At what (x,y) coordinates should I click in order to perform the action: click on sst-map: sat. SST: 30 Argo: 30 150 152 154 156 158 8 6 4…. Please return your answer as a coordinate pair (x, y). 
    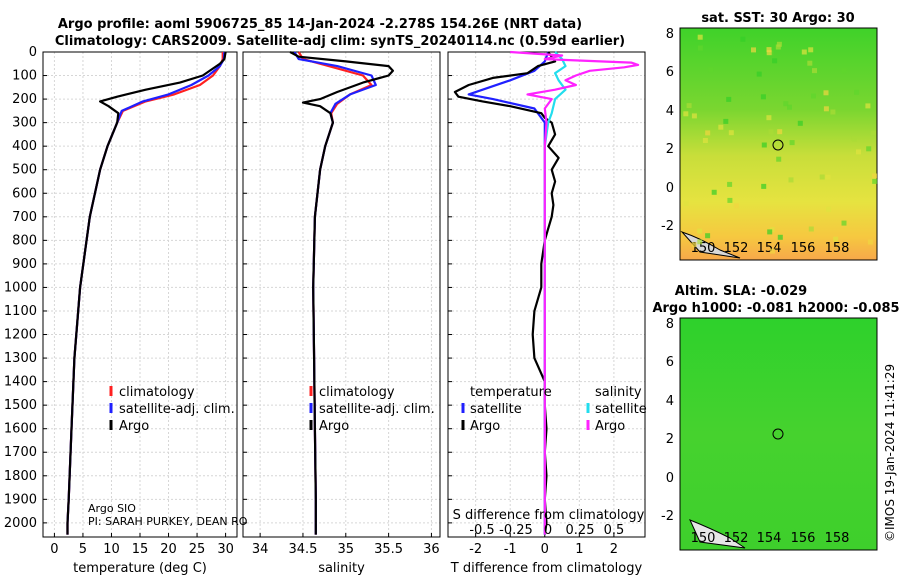
    Looking at the image, I should click on (769, 136).